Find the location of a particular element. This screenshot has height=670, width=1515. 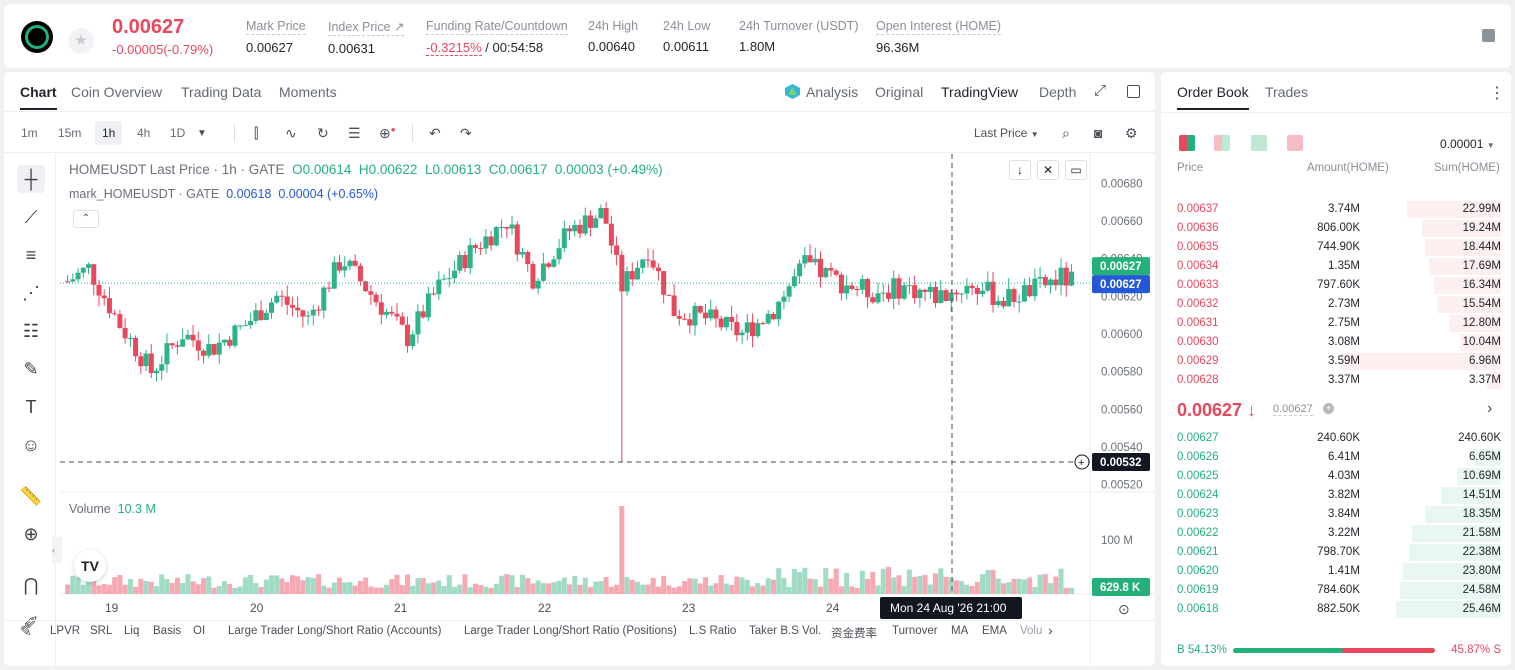

view-asks-icon is located at coordinates (1295, 143).